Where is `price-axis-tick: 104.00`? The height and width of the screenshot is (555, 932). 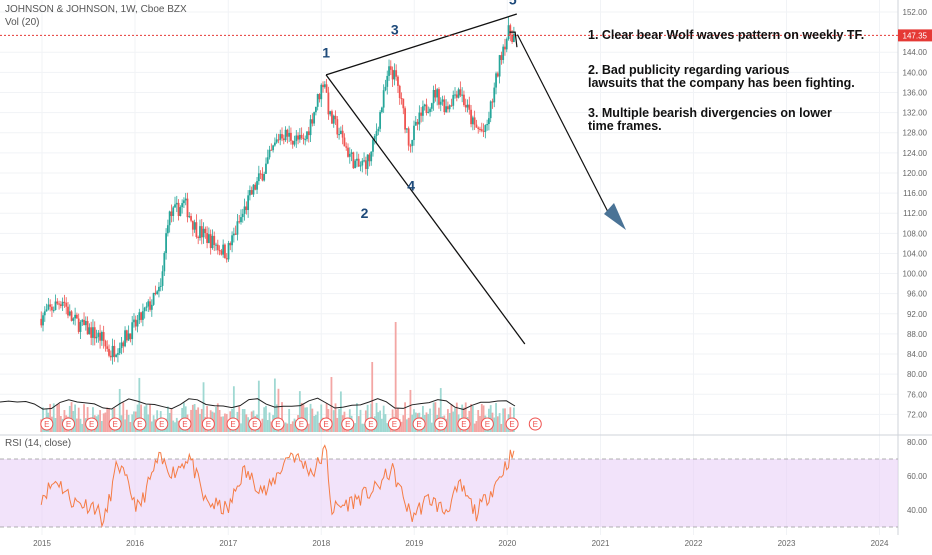
price-axis-tick: 104.00 is located at coordinates (915, 253).